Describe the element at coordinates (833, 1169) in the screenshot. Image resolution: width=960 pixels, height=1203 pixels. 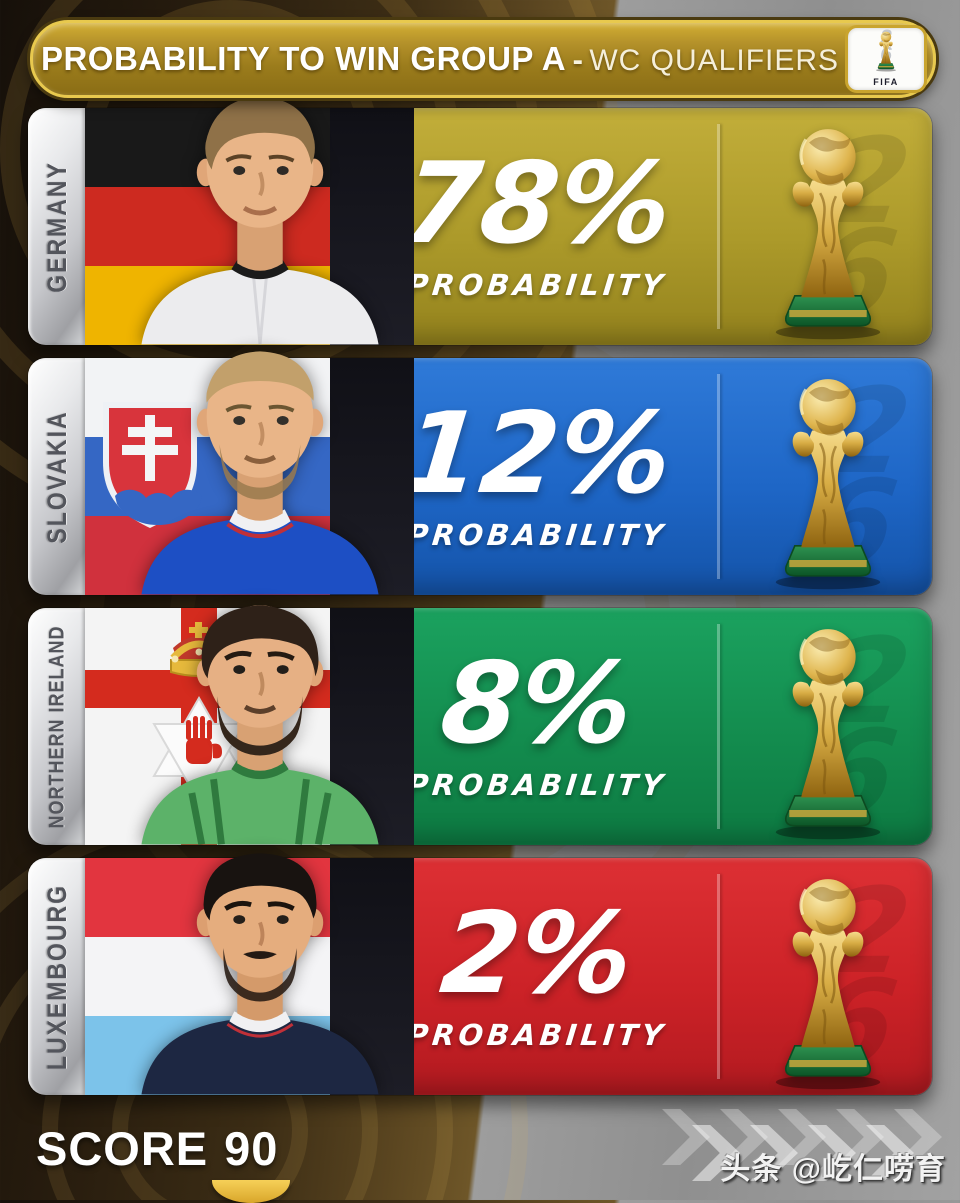
I see `toutiao-watermark: 头条 @屹仁唠育` at that location.